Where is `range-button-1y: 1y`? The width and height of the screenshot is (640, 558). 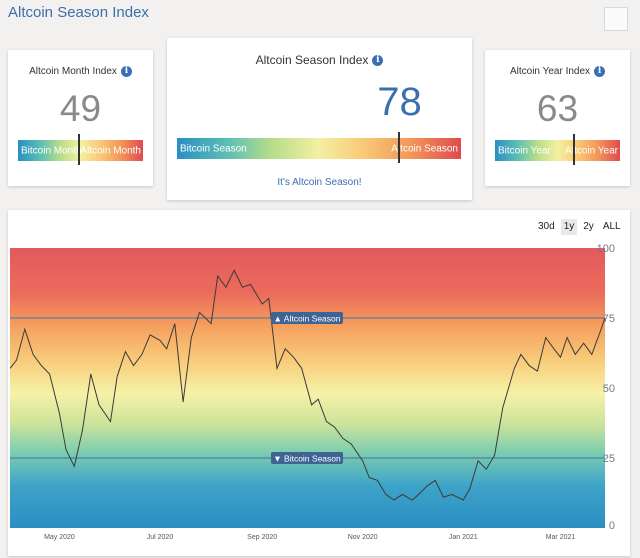 range-button-1y: 1y is located at coordinates (569, 227).